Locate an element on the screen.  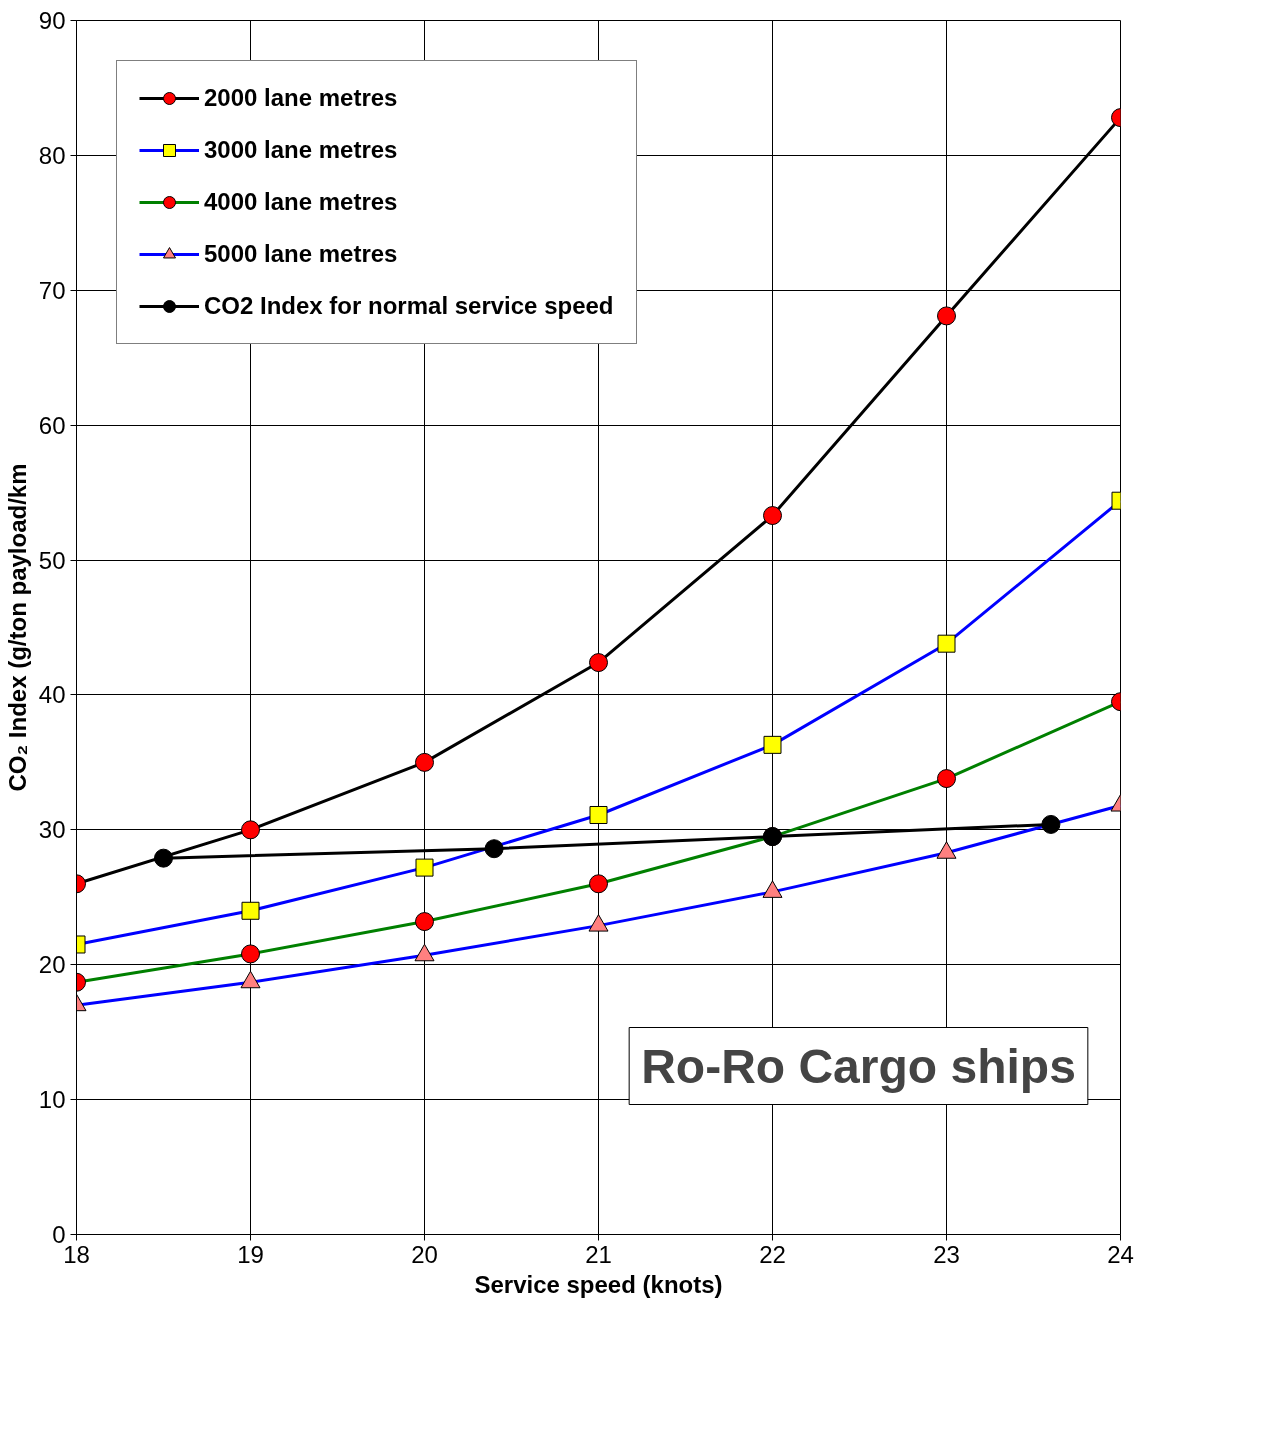
y-tick-label: 0 is located at coordinates (59, 1234).